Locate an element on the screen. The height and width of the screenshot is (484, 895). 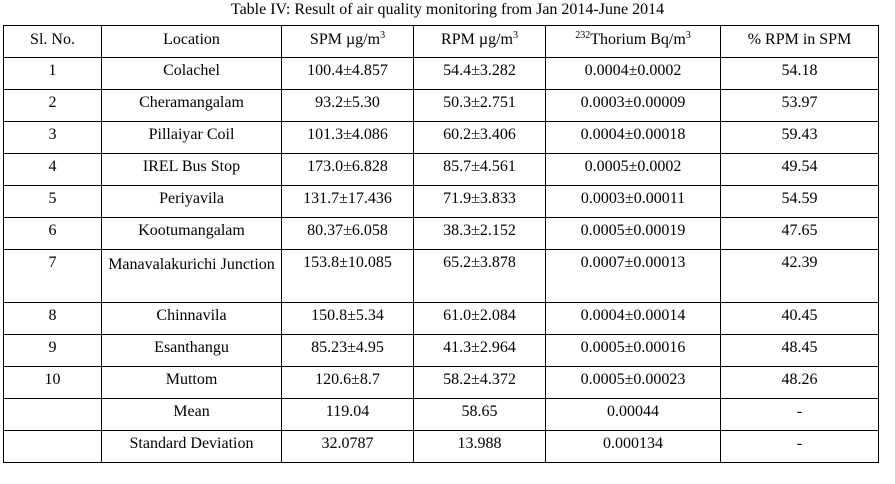
cell-location: Chinnavila is located at coordinates (191, 318).